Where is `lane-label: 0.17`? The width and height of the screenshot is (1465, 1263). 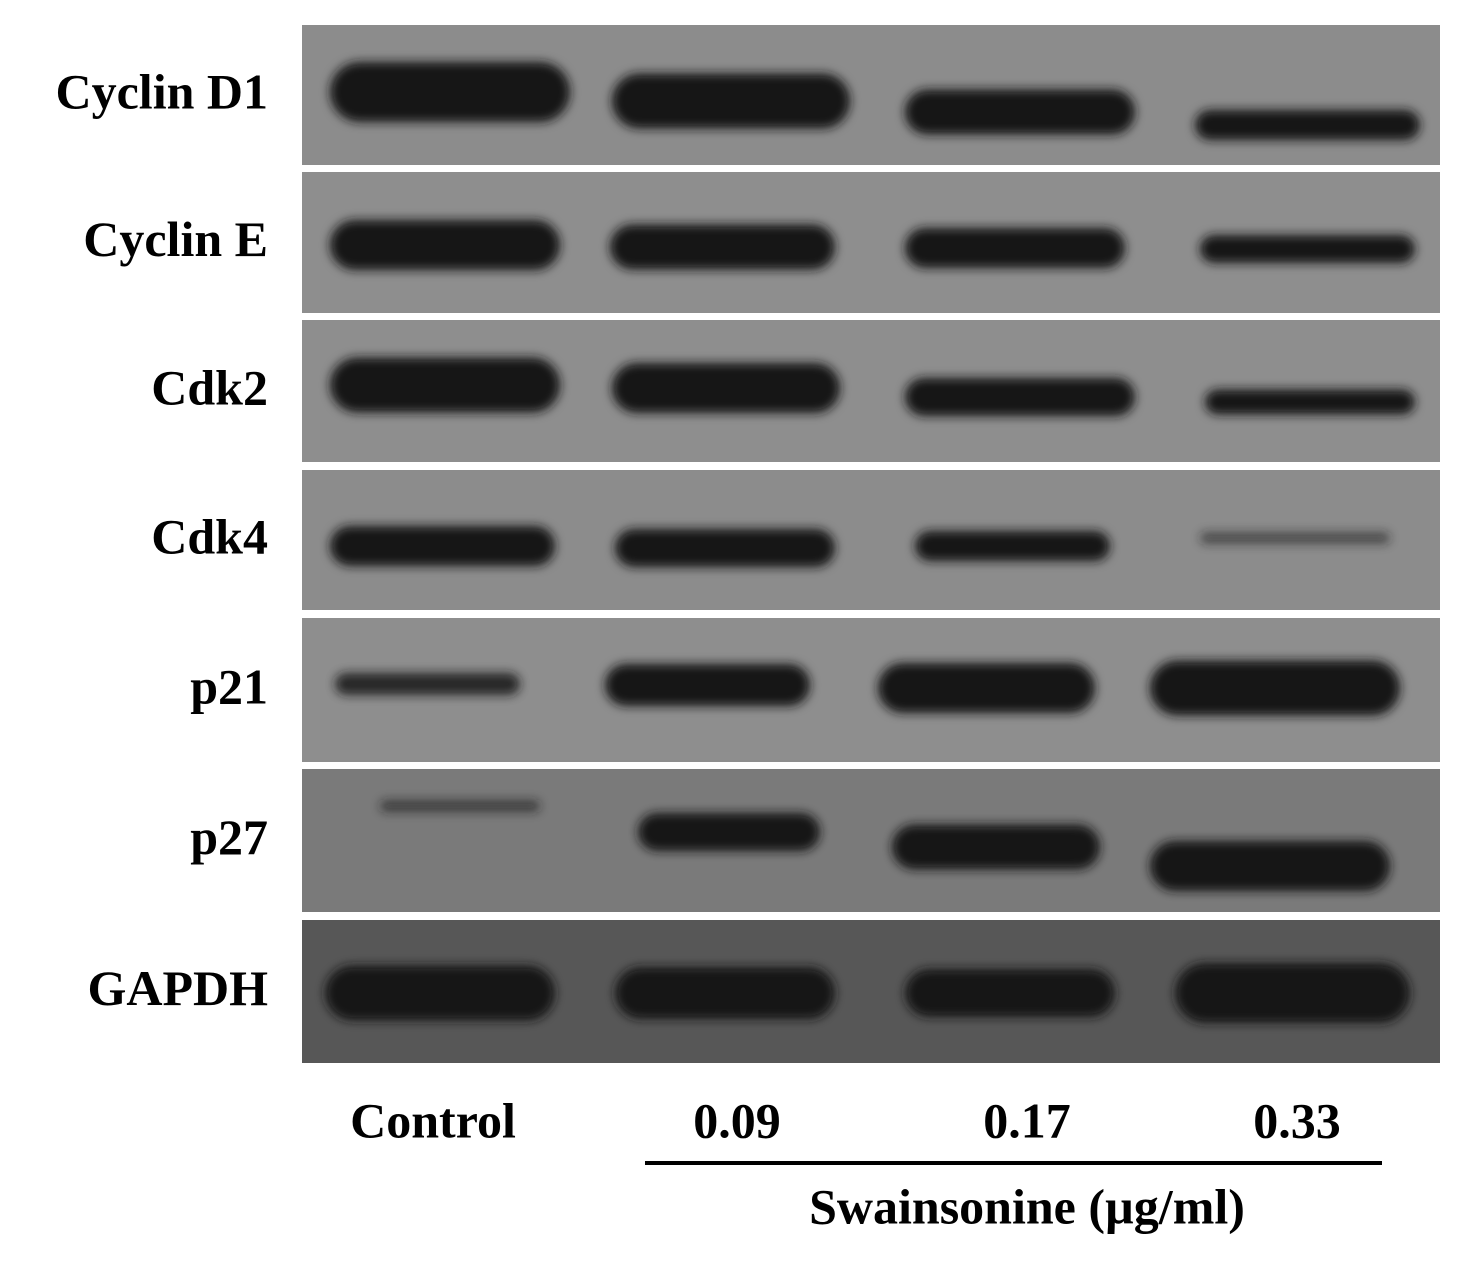 lane-label: 0.17 is located at coordinates (1027, 1120).